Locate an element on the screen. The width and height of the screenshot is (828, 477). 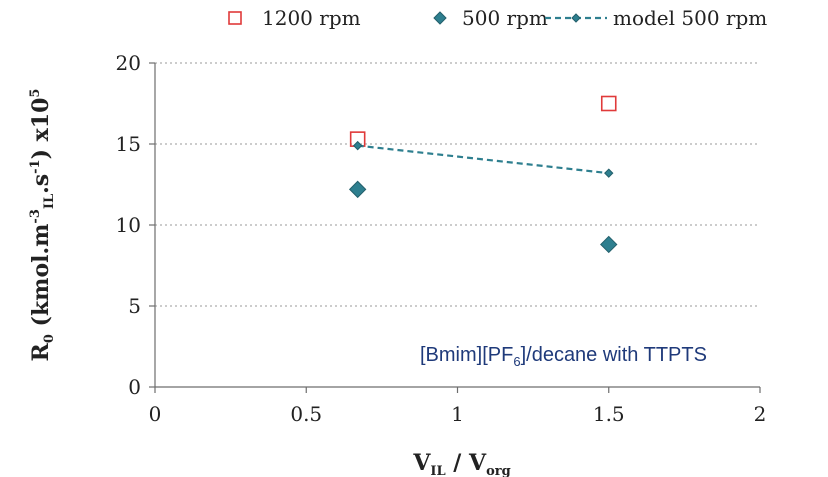
y-tick-label-5: 5 is located at coordinates (134, 306).